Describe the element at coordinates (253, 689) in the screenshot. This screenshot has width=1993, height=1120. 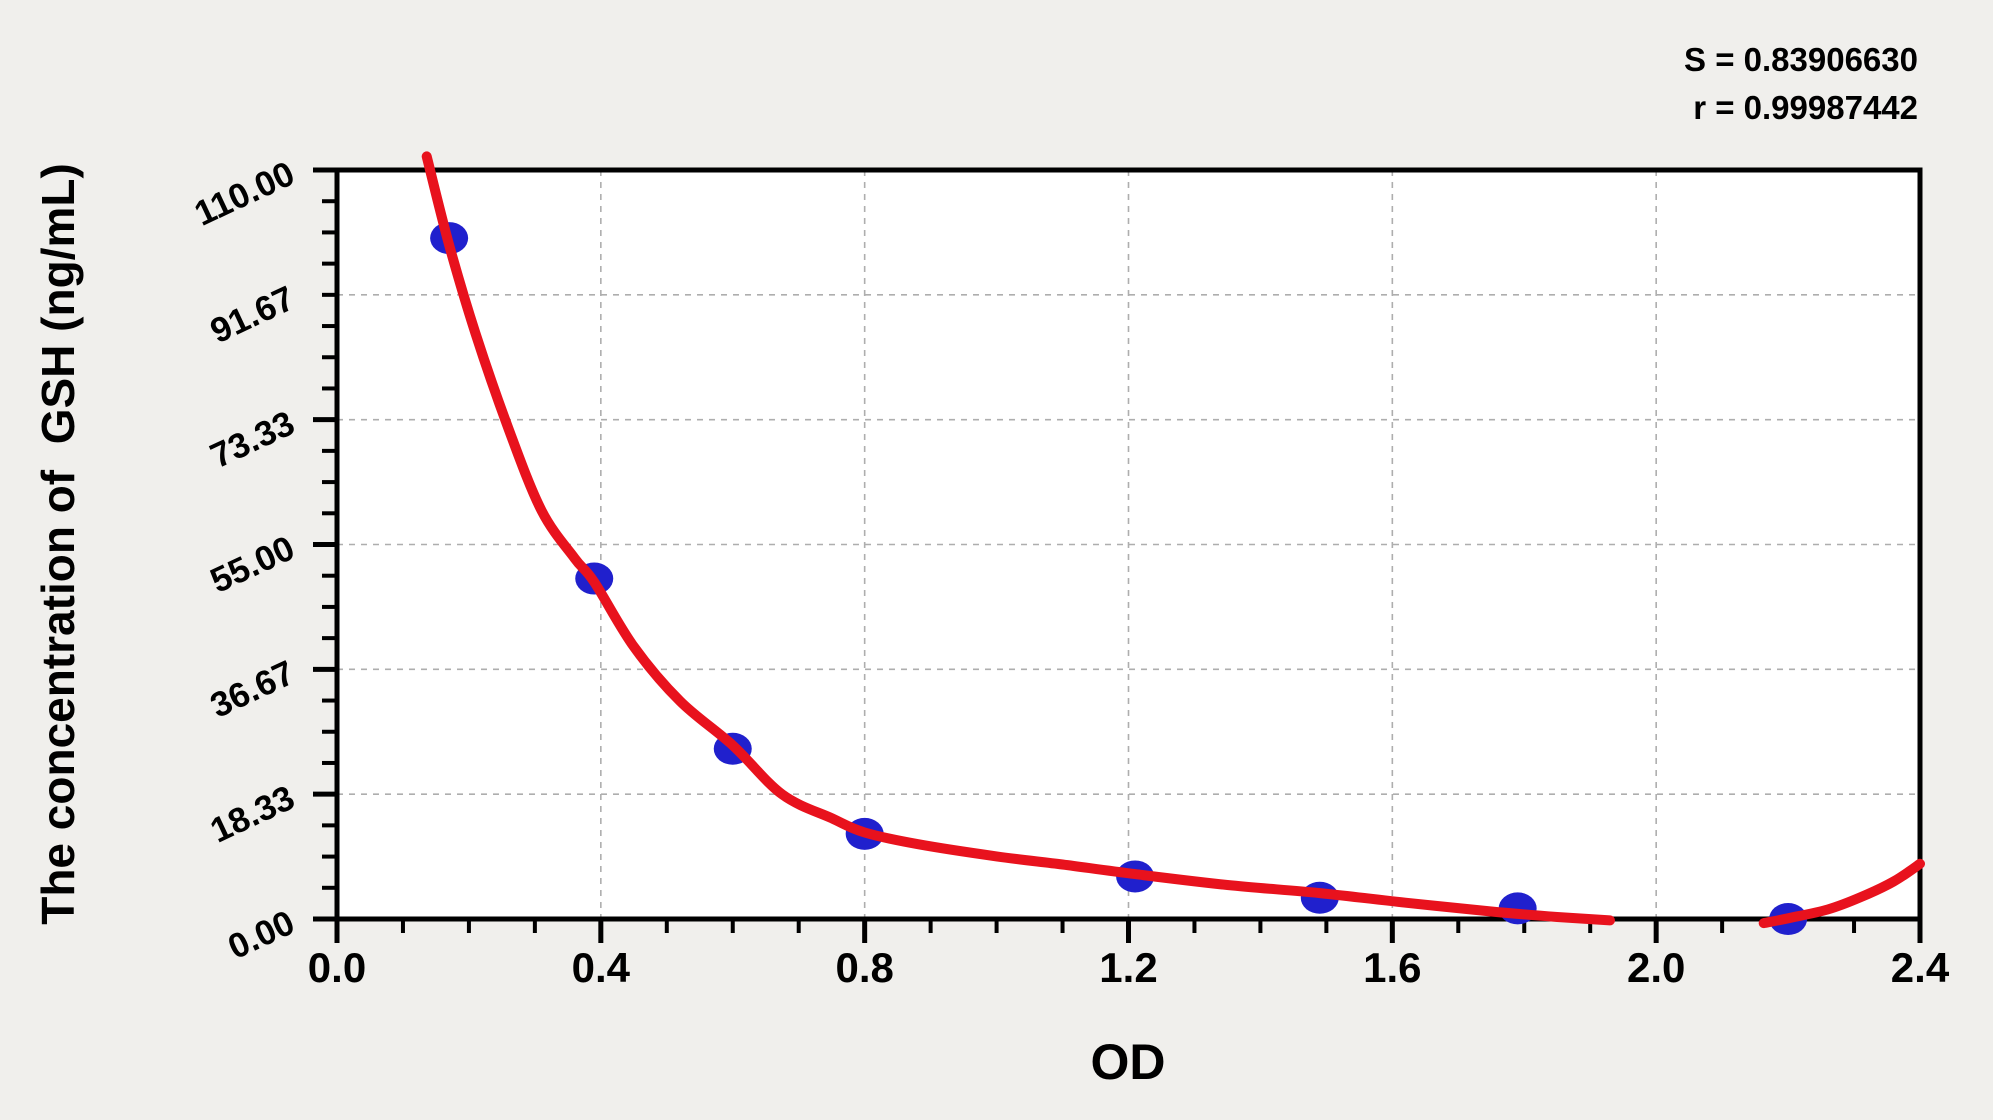
I see `y-tick-label: 36.67` at that location.